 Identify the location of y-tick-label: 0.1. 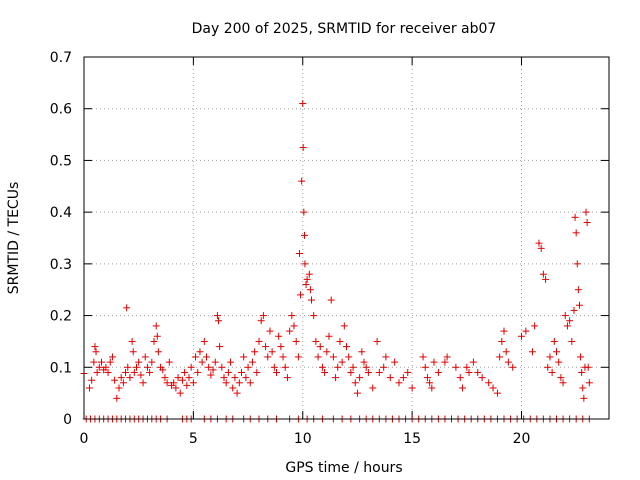
(61, 368).